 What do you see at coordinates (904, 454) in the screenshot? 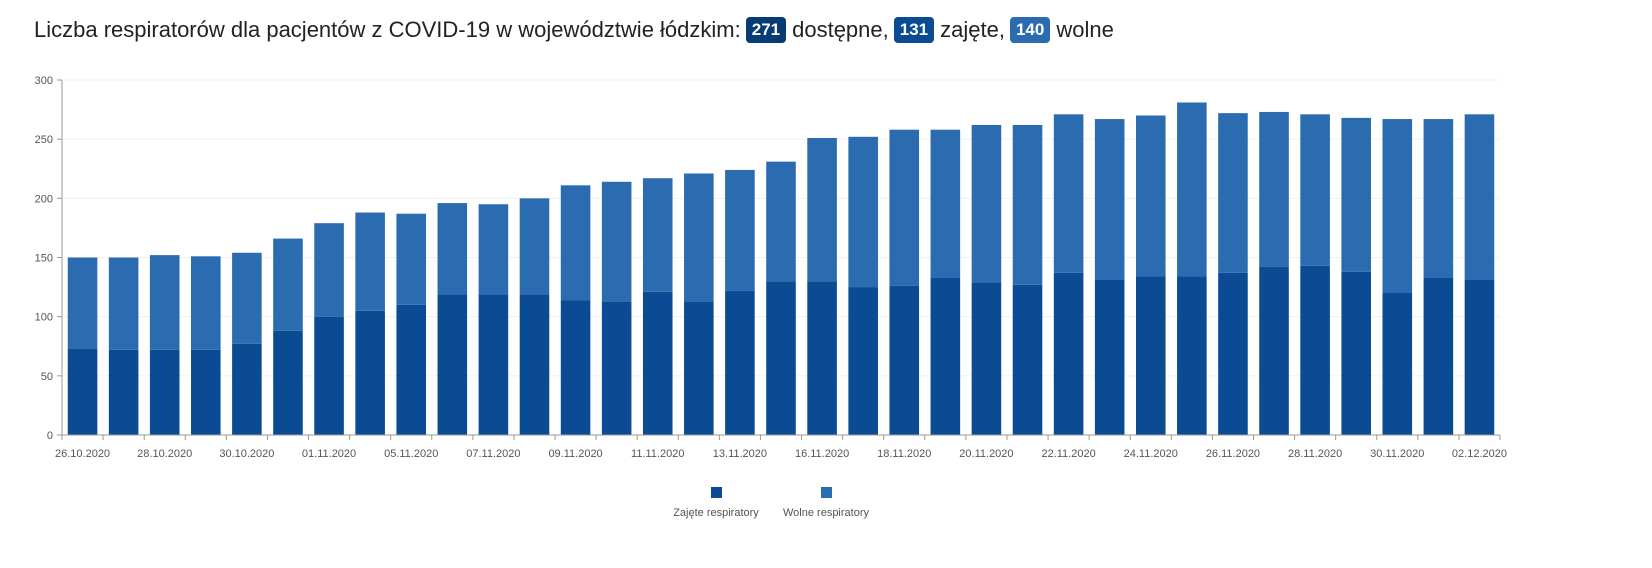
I see `x-tick-label: 18.11.2020` at bounding box center [904, 454].